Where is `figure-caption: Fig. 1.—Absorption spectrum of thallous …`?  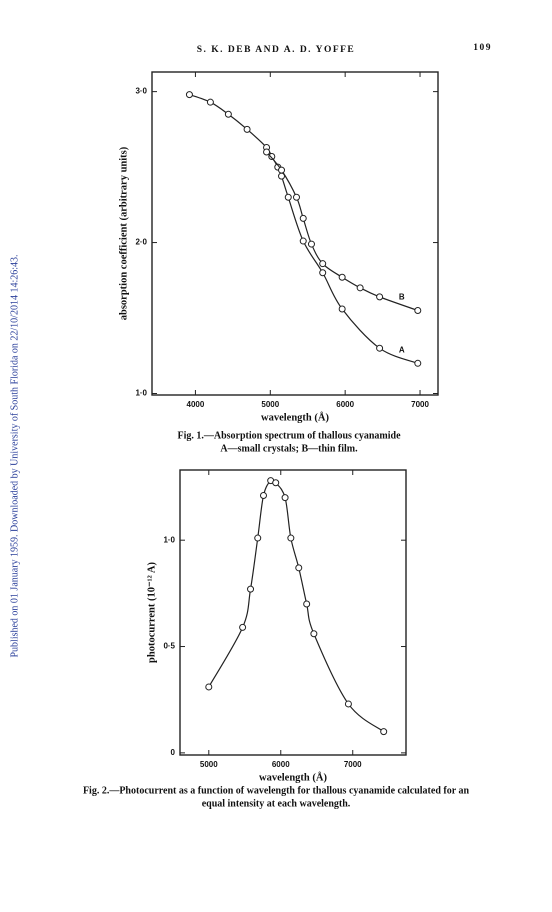
figure-caption: Fig. 1.—Absorption spectrum of thallous … is located at coordinates (289, 435).